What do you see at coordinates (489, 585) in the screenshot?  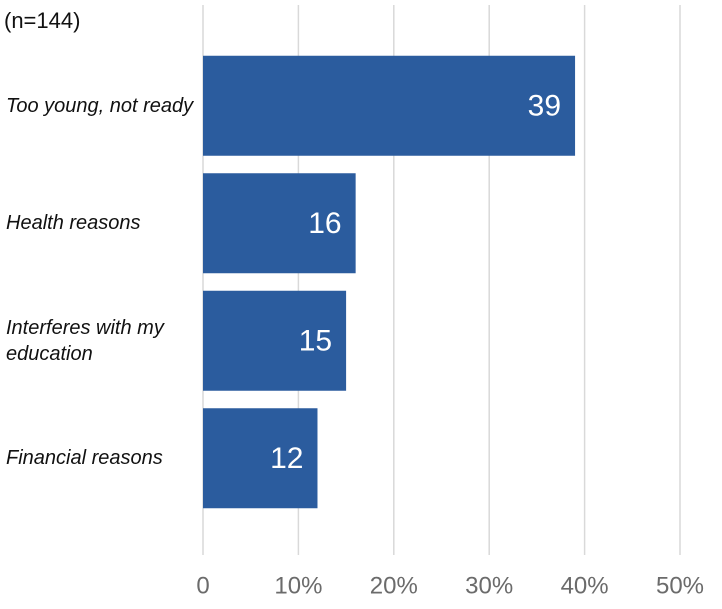 I see `x-tick-label: 30%` at bounding box center [489, 585].